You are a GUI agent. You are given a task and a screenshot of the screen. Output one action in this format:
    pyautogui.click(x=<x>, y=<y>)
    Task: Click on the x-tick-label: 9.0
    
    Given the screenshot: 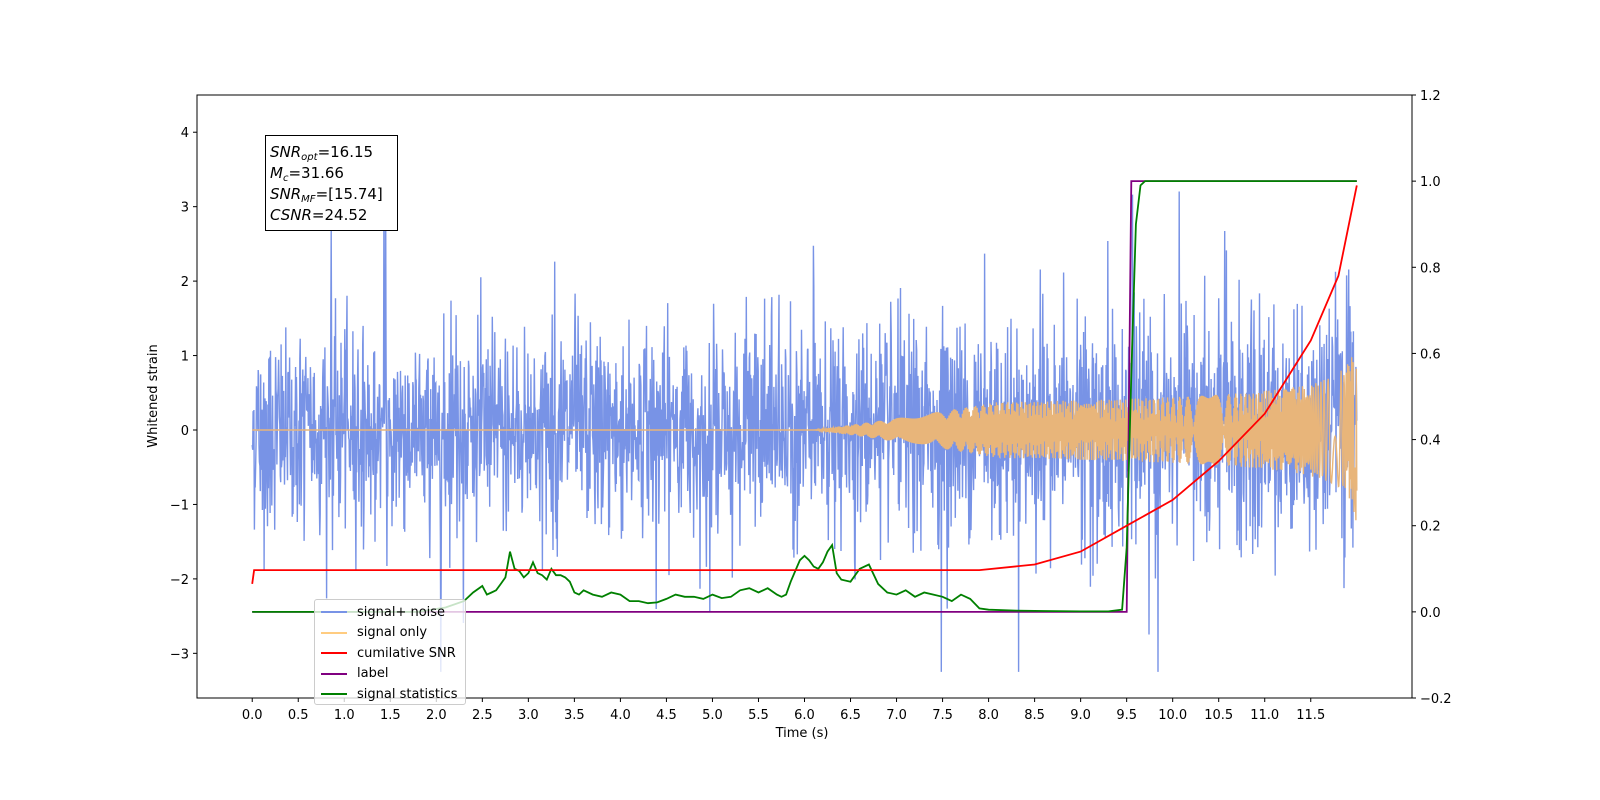 What is the action you would take?
    pyautogui.click(x=1080, y=715)
    